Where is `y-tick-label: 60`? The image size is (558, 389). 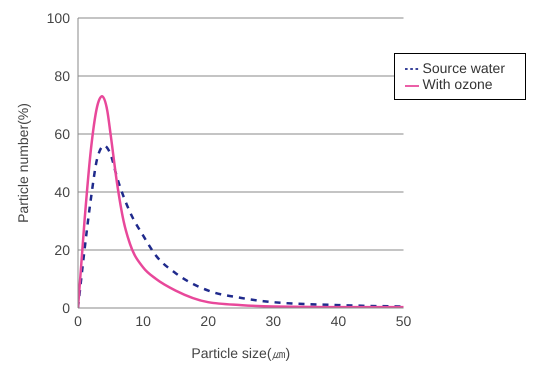 y-tick-label: 60 is located at coordinates (62, 134).